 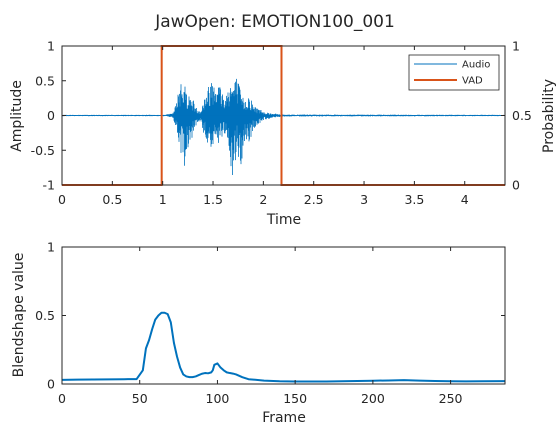 What do you see at coordinates (414, 199) in the screenshot?
I see `top-x-tick-label: 3.5` at bounding box center [414, 199].